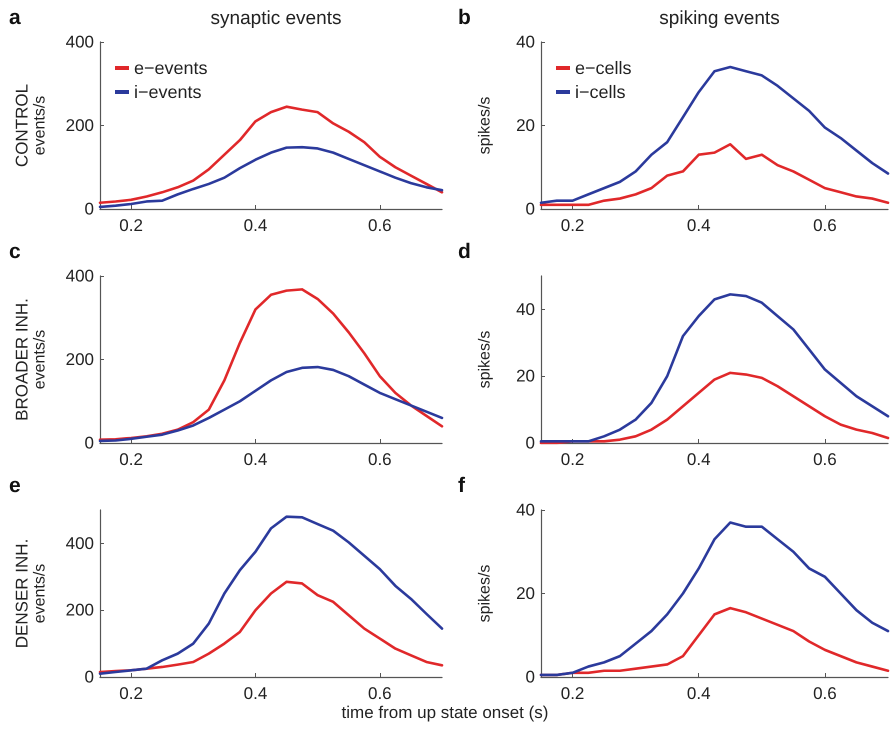  I want to click on chart-subtitle: synaptic events, so click(276, 18).